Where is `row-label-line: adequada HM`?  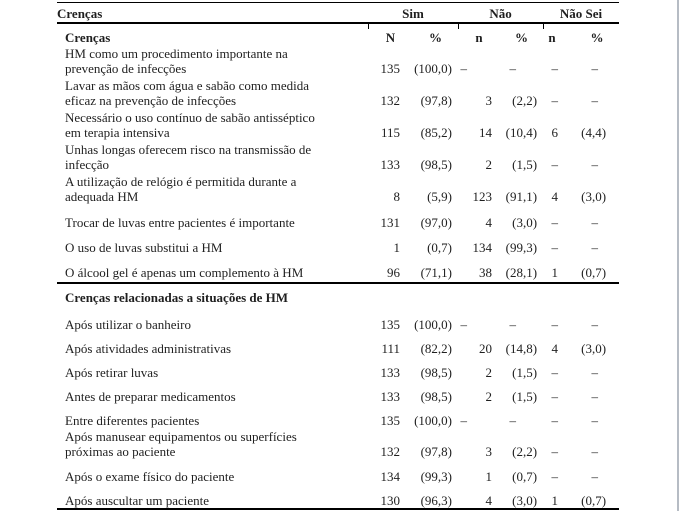
row-label-line: adequada HM is located at coordinates (102, 196).